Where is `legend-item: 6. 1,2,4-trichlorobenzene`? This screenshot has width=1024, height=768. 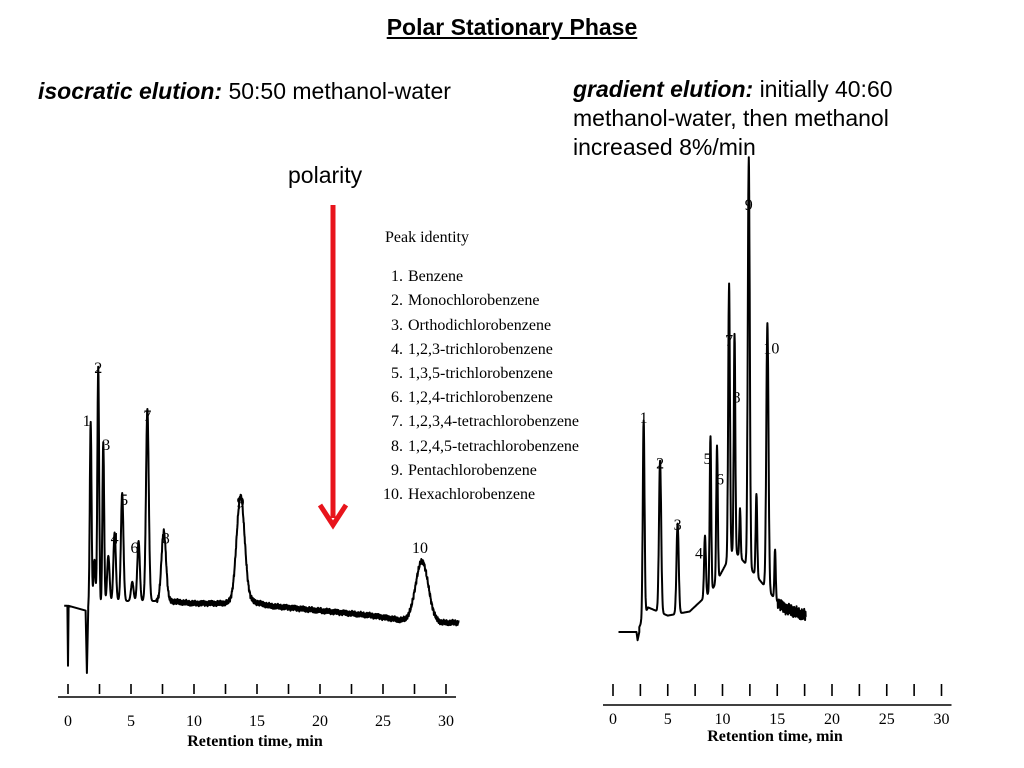
legend-item: 6. 1,2,4-trichlorobenzene is located at coordinates (473, 398).